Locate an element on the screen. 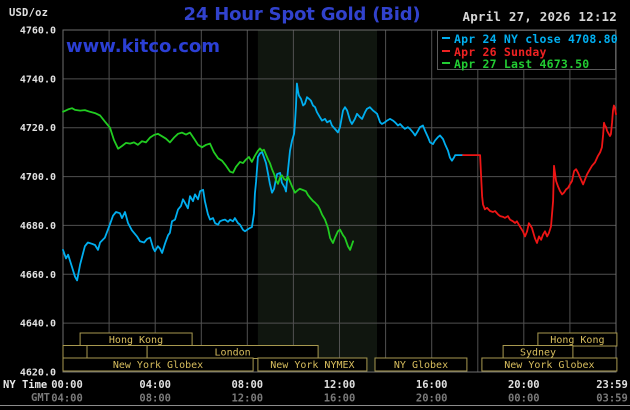  session-label: NY Globex is located at coordinates (421, 365).